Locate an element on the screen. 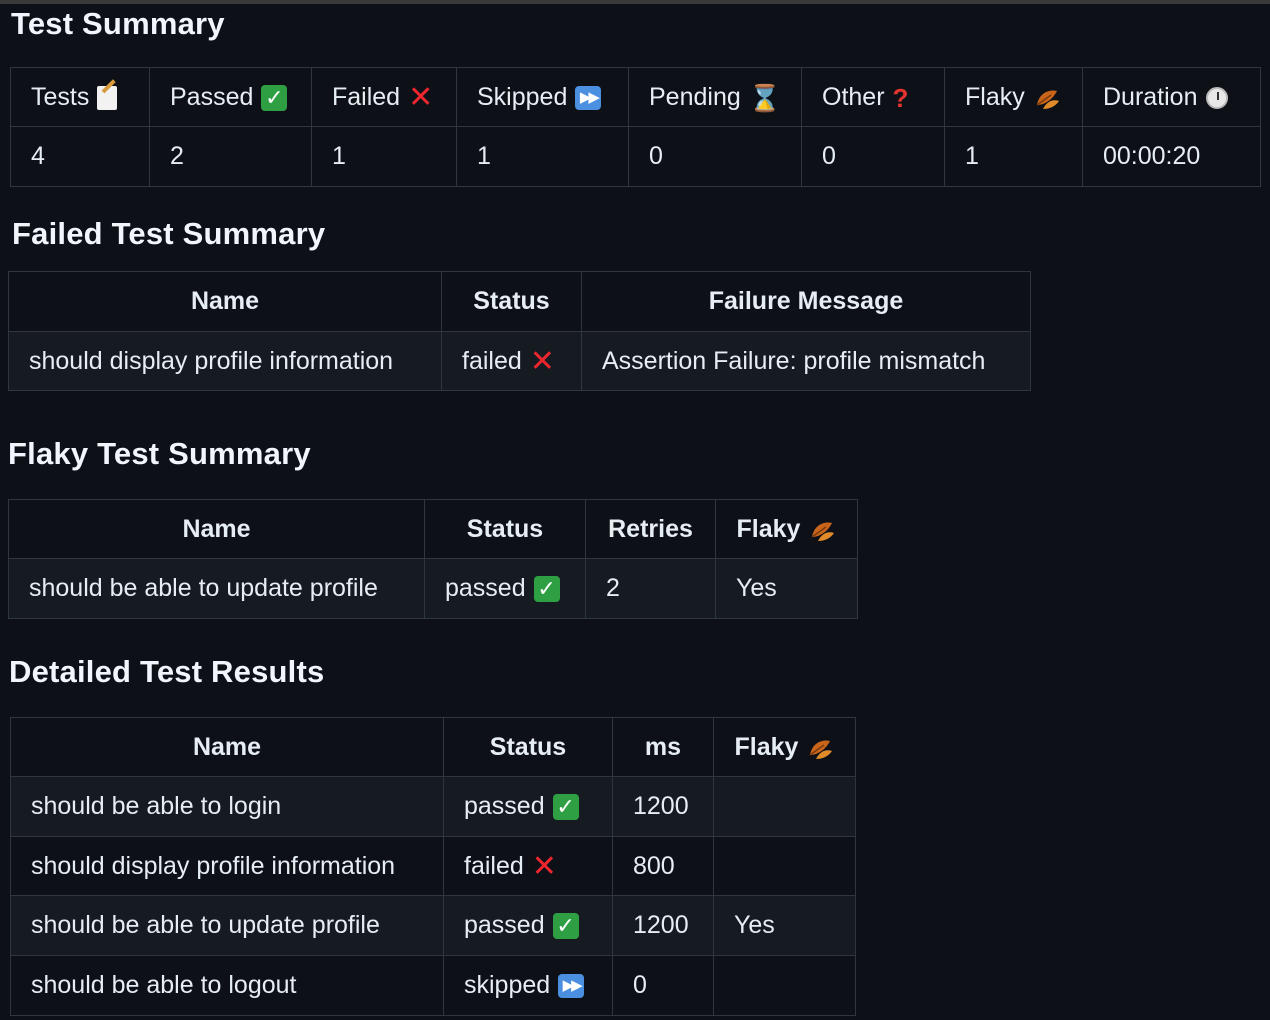 The width and height of the screenshot is (1270, 1020). test-ms: 800 is located at coordinates (663, 866).